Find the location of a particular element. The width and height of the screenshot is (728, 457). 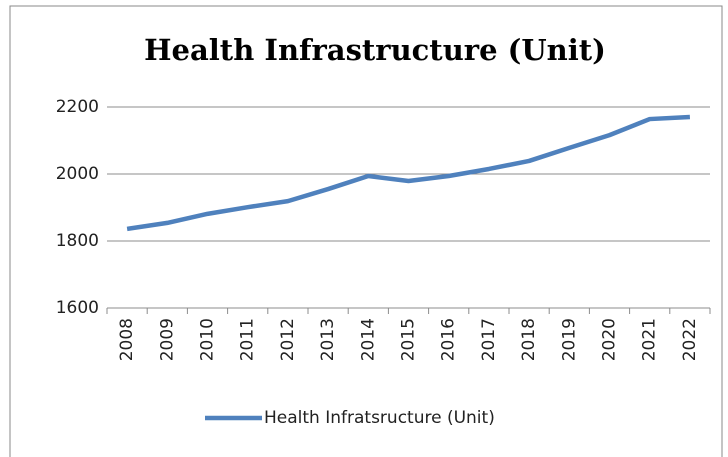

x-tick-label: 2012 is located at coordinates (288, 339).